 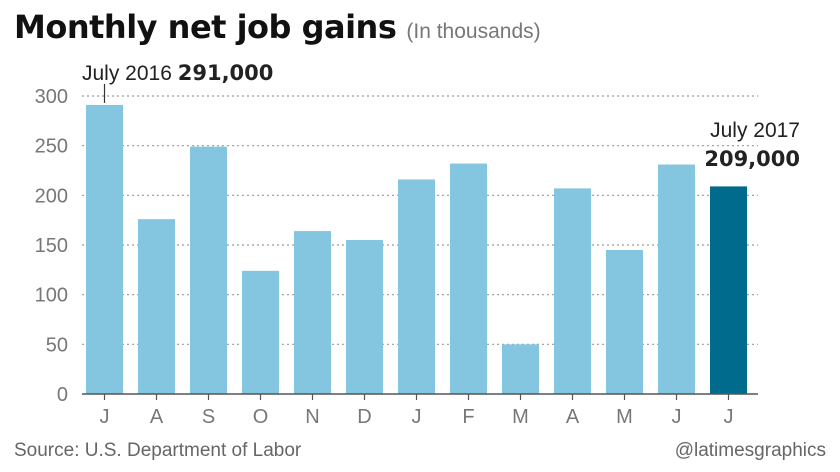 I want to click on credit-note: @latimesgraphics, so click(x=750, y=450).